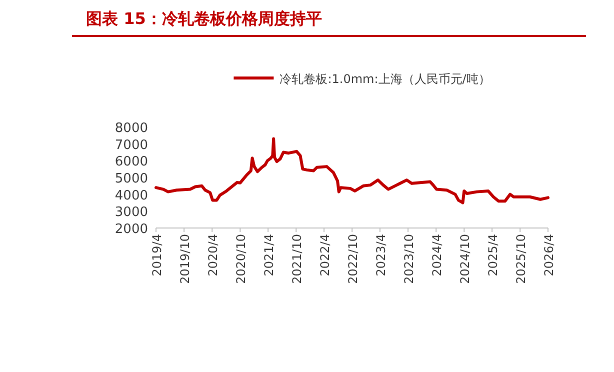 This screenshot has width=614, height=372. Describe the element at coordinates (131, 196) in the screenshot. I see `y-tick-label: 4000` at that location.